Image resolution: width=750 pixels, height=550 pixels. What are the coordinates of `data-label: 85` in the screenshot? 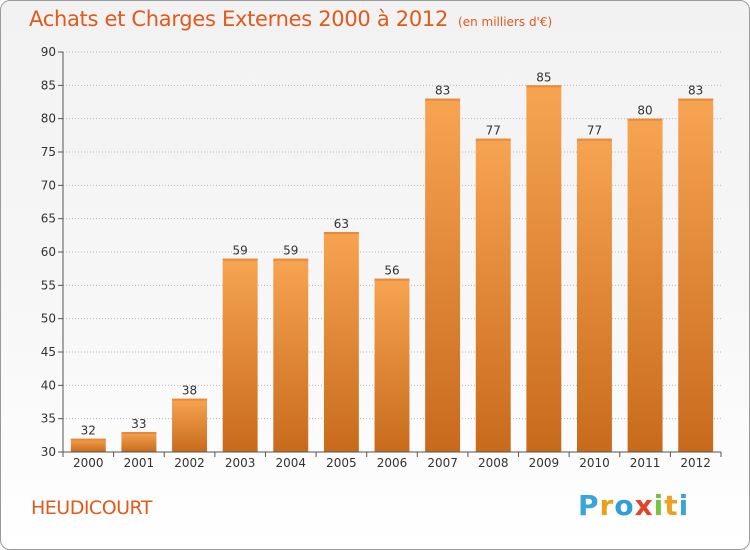 It's located at (543, 77).